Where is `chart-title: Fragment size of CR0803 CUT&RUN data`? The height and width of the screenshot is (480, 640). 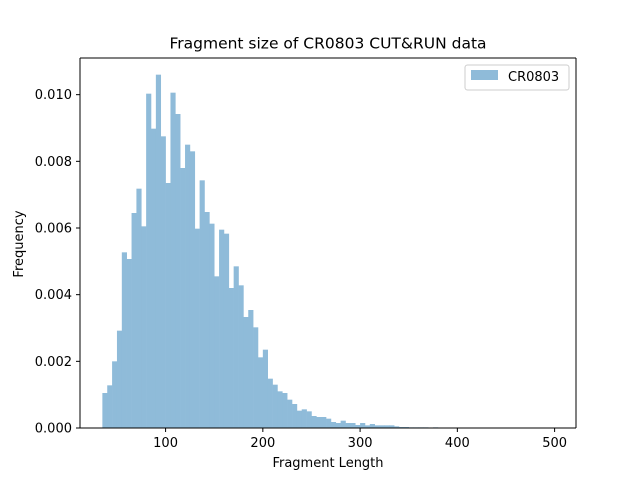
chart-title: Fragment size of CR0803 CUT&RUN data is located at coordinates (327, 44).